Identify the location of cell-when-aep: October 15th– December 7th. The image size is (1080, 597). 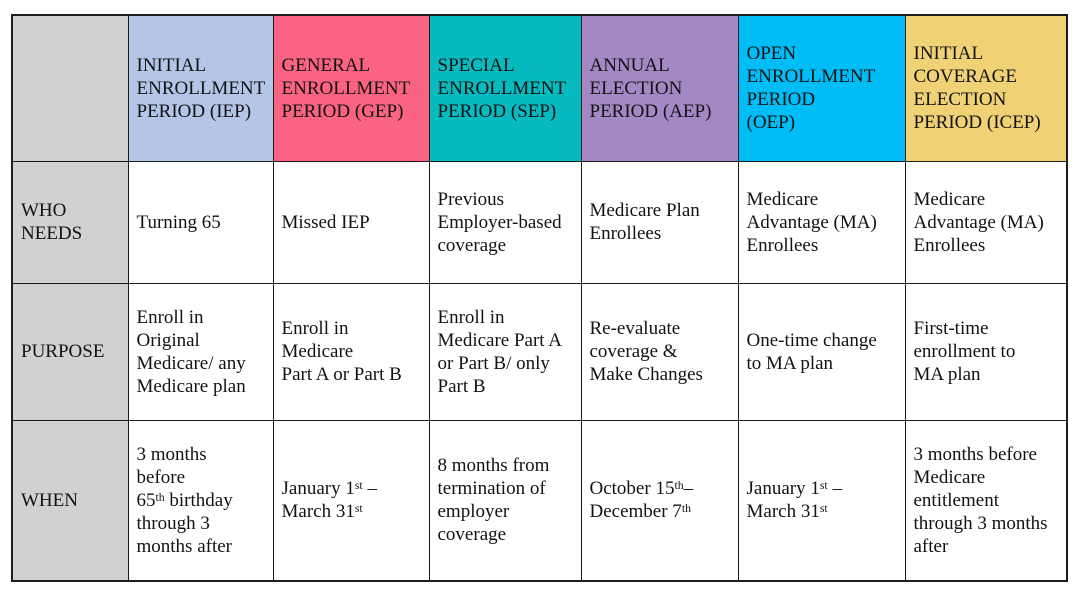
(659, 500).